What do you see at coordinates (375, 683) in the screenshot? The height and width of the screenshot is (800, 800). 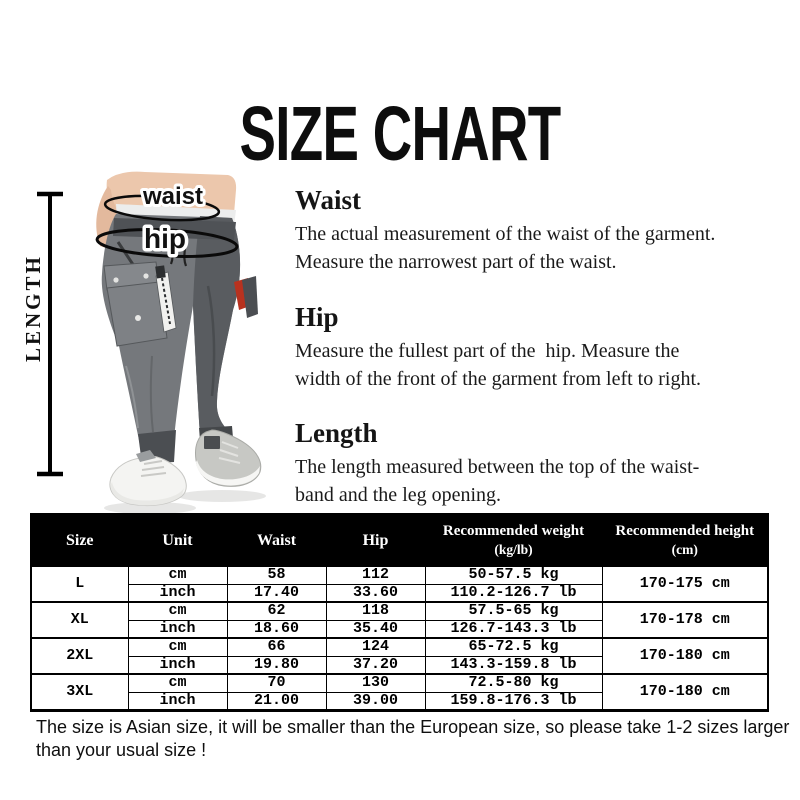 I see `hip-cell: 130` at bounding box center [375, 683].